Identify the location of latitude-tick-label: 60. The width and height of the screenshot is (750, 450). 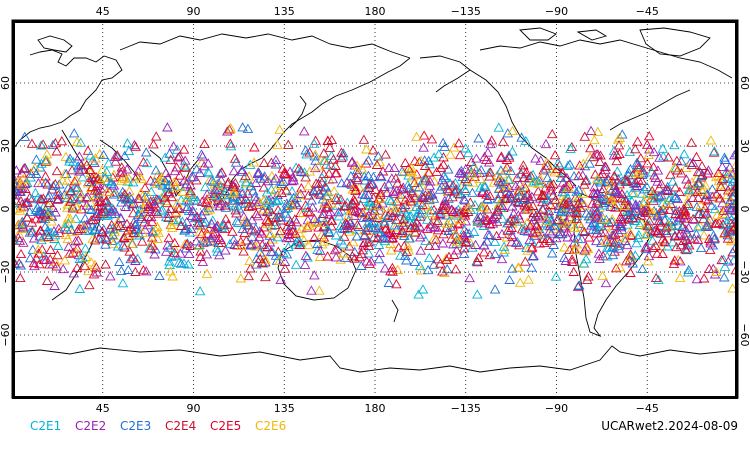
(744, 83).